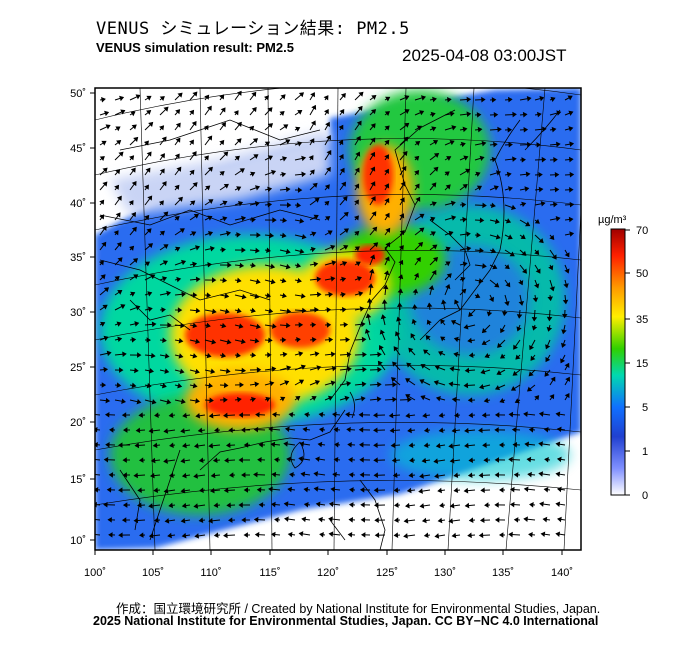 The height and width of the screenshot is (649, 700). Describe the element at coordinates (387, 573) in the screenshot. I see `lon-label: 125˚` at that location.